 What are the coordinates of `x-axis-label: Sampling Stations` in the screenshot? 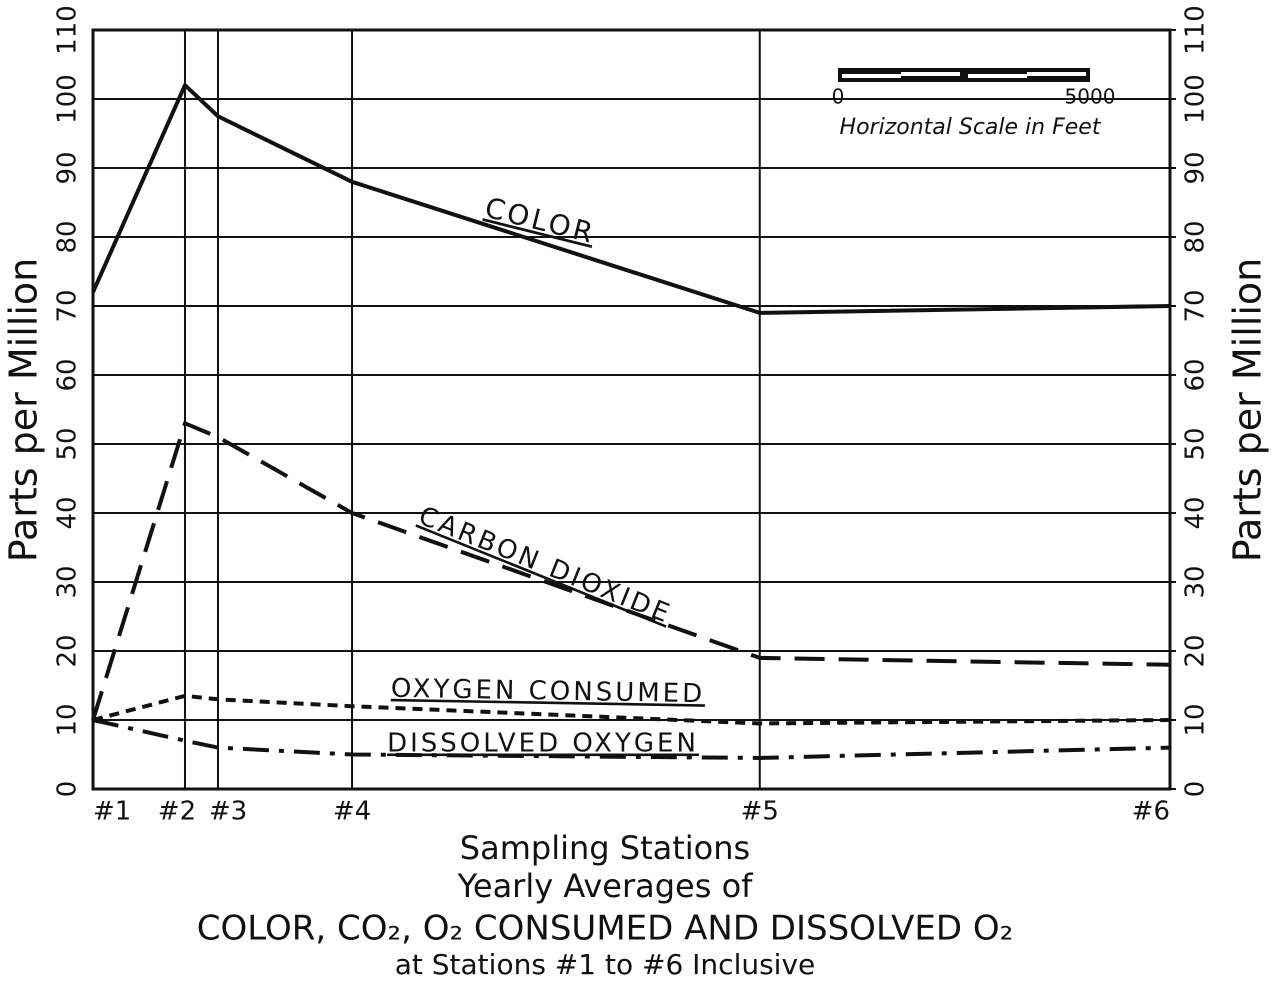 It's located at (605, 848).